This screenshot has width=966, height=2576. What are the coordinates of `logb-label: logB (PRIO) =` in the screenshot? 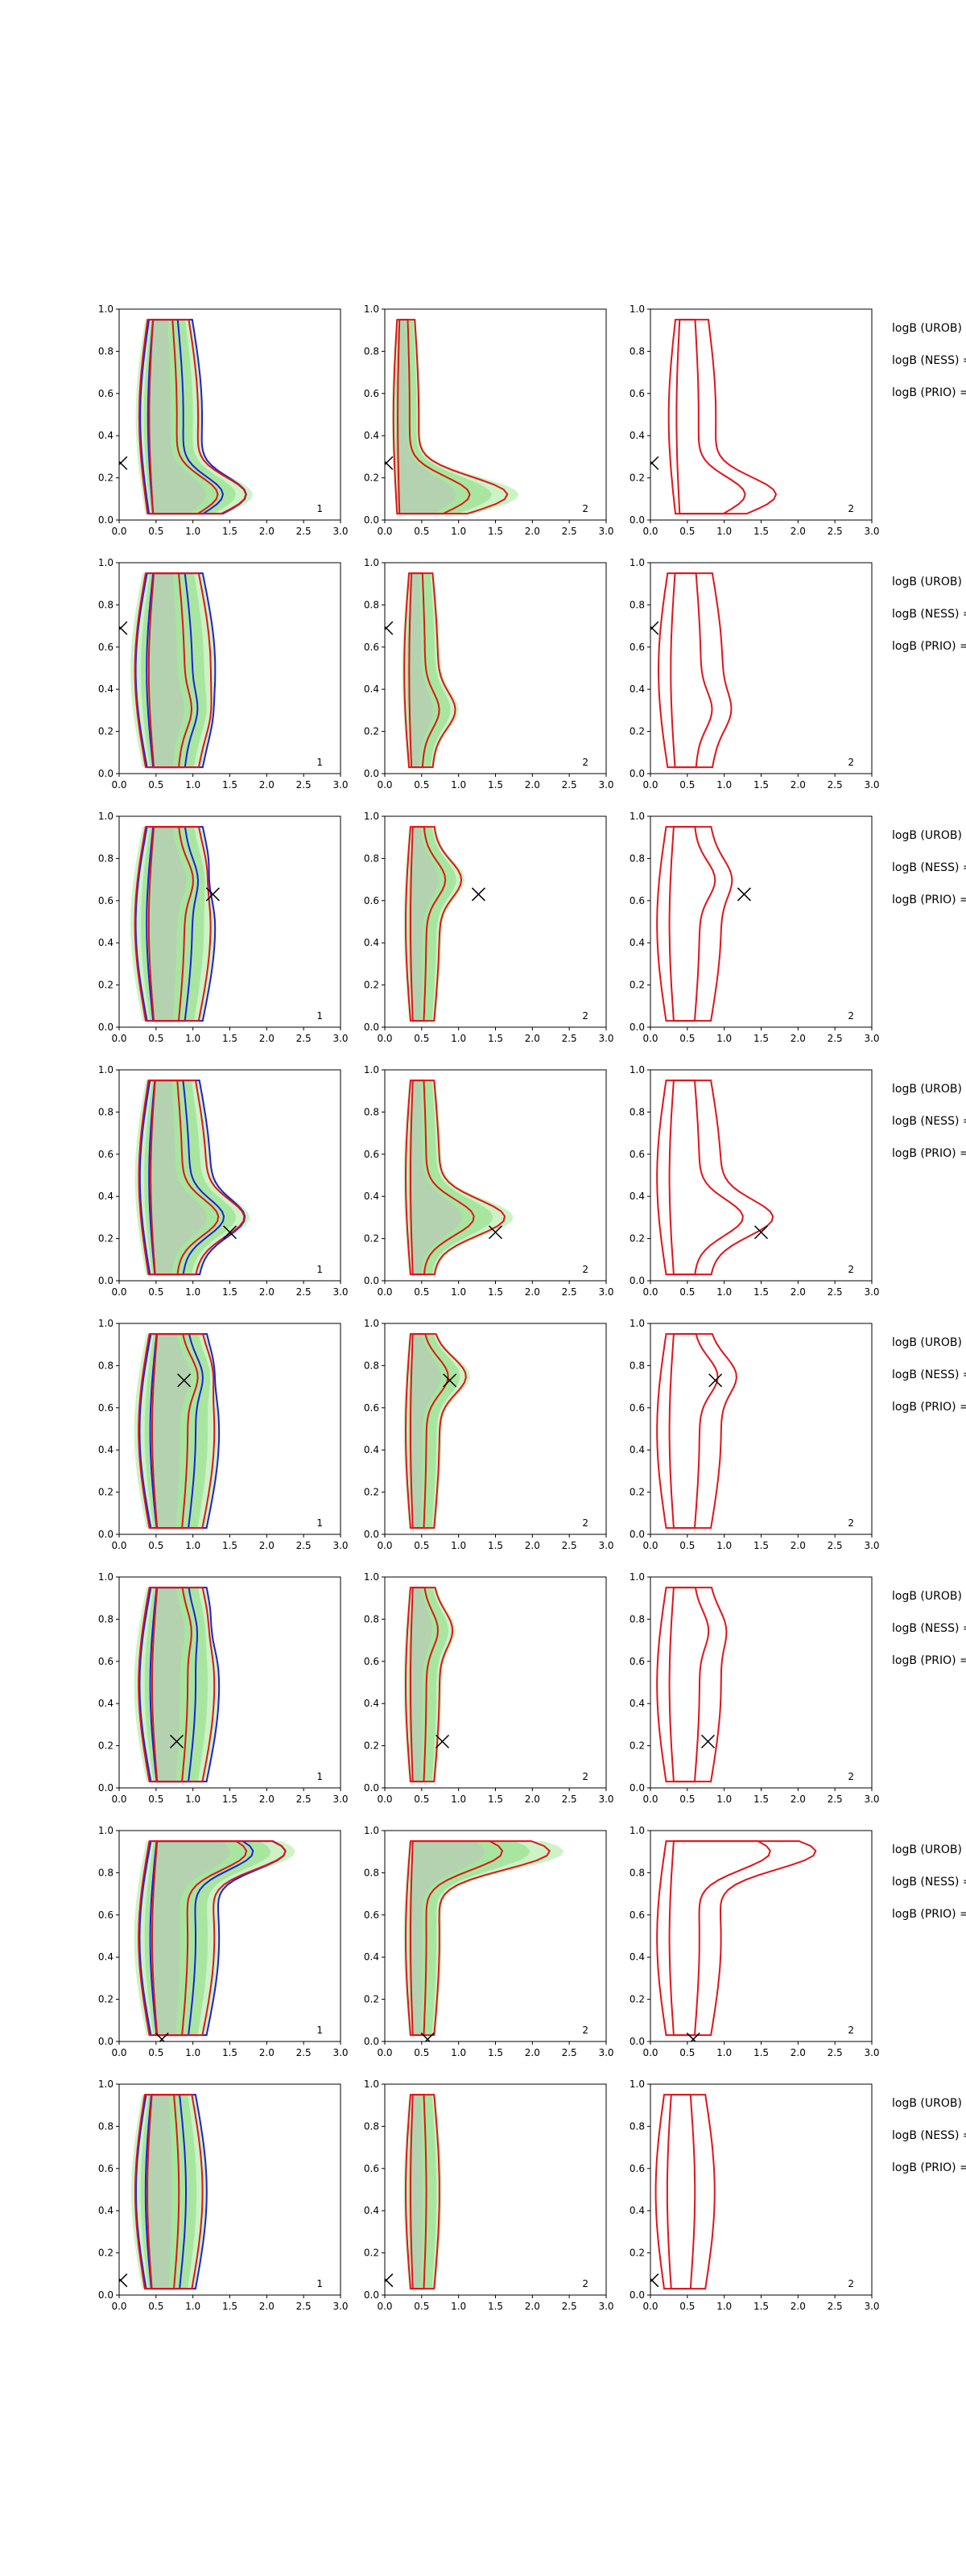 It's located at (929, 1407).